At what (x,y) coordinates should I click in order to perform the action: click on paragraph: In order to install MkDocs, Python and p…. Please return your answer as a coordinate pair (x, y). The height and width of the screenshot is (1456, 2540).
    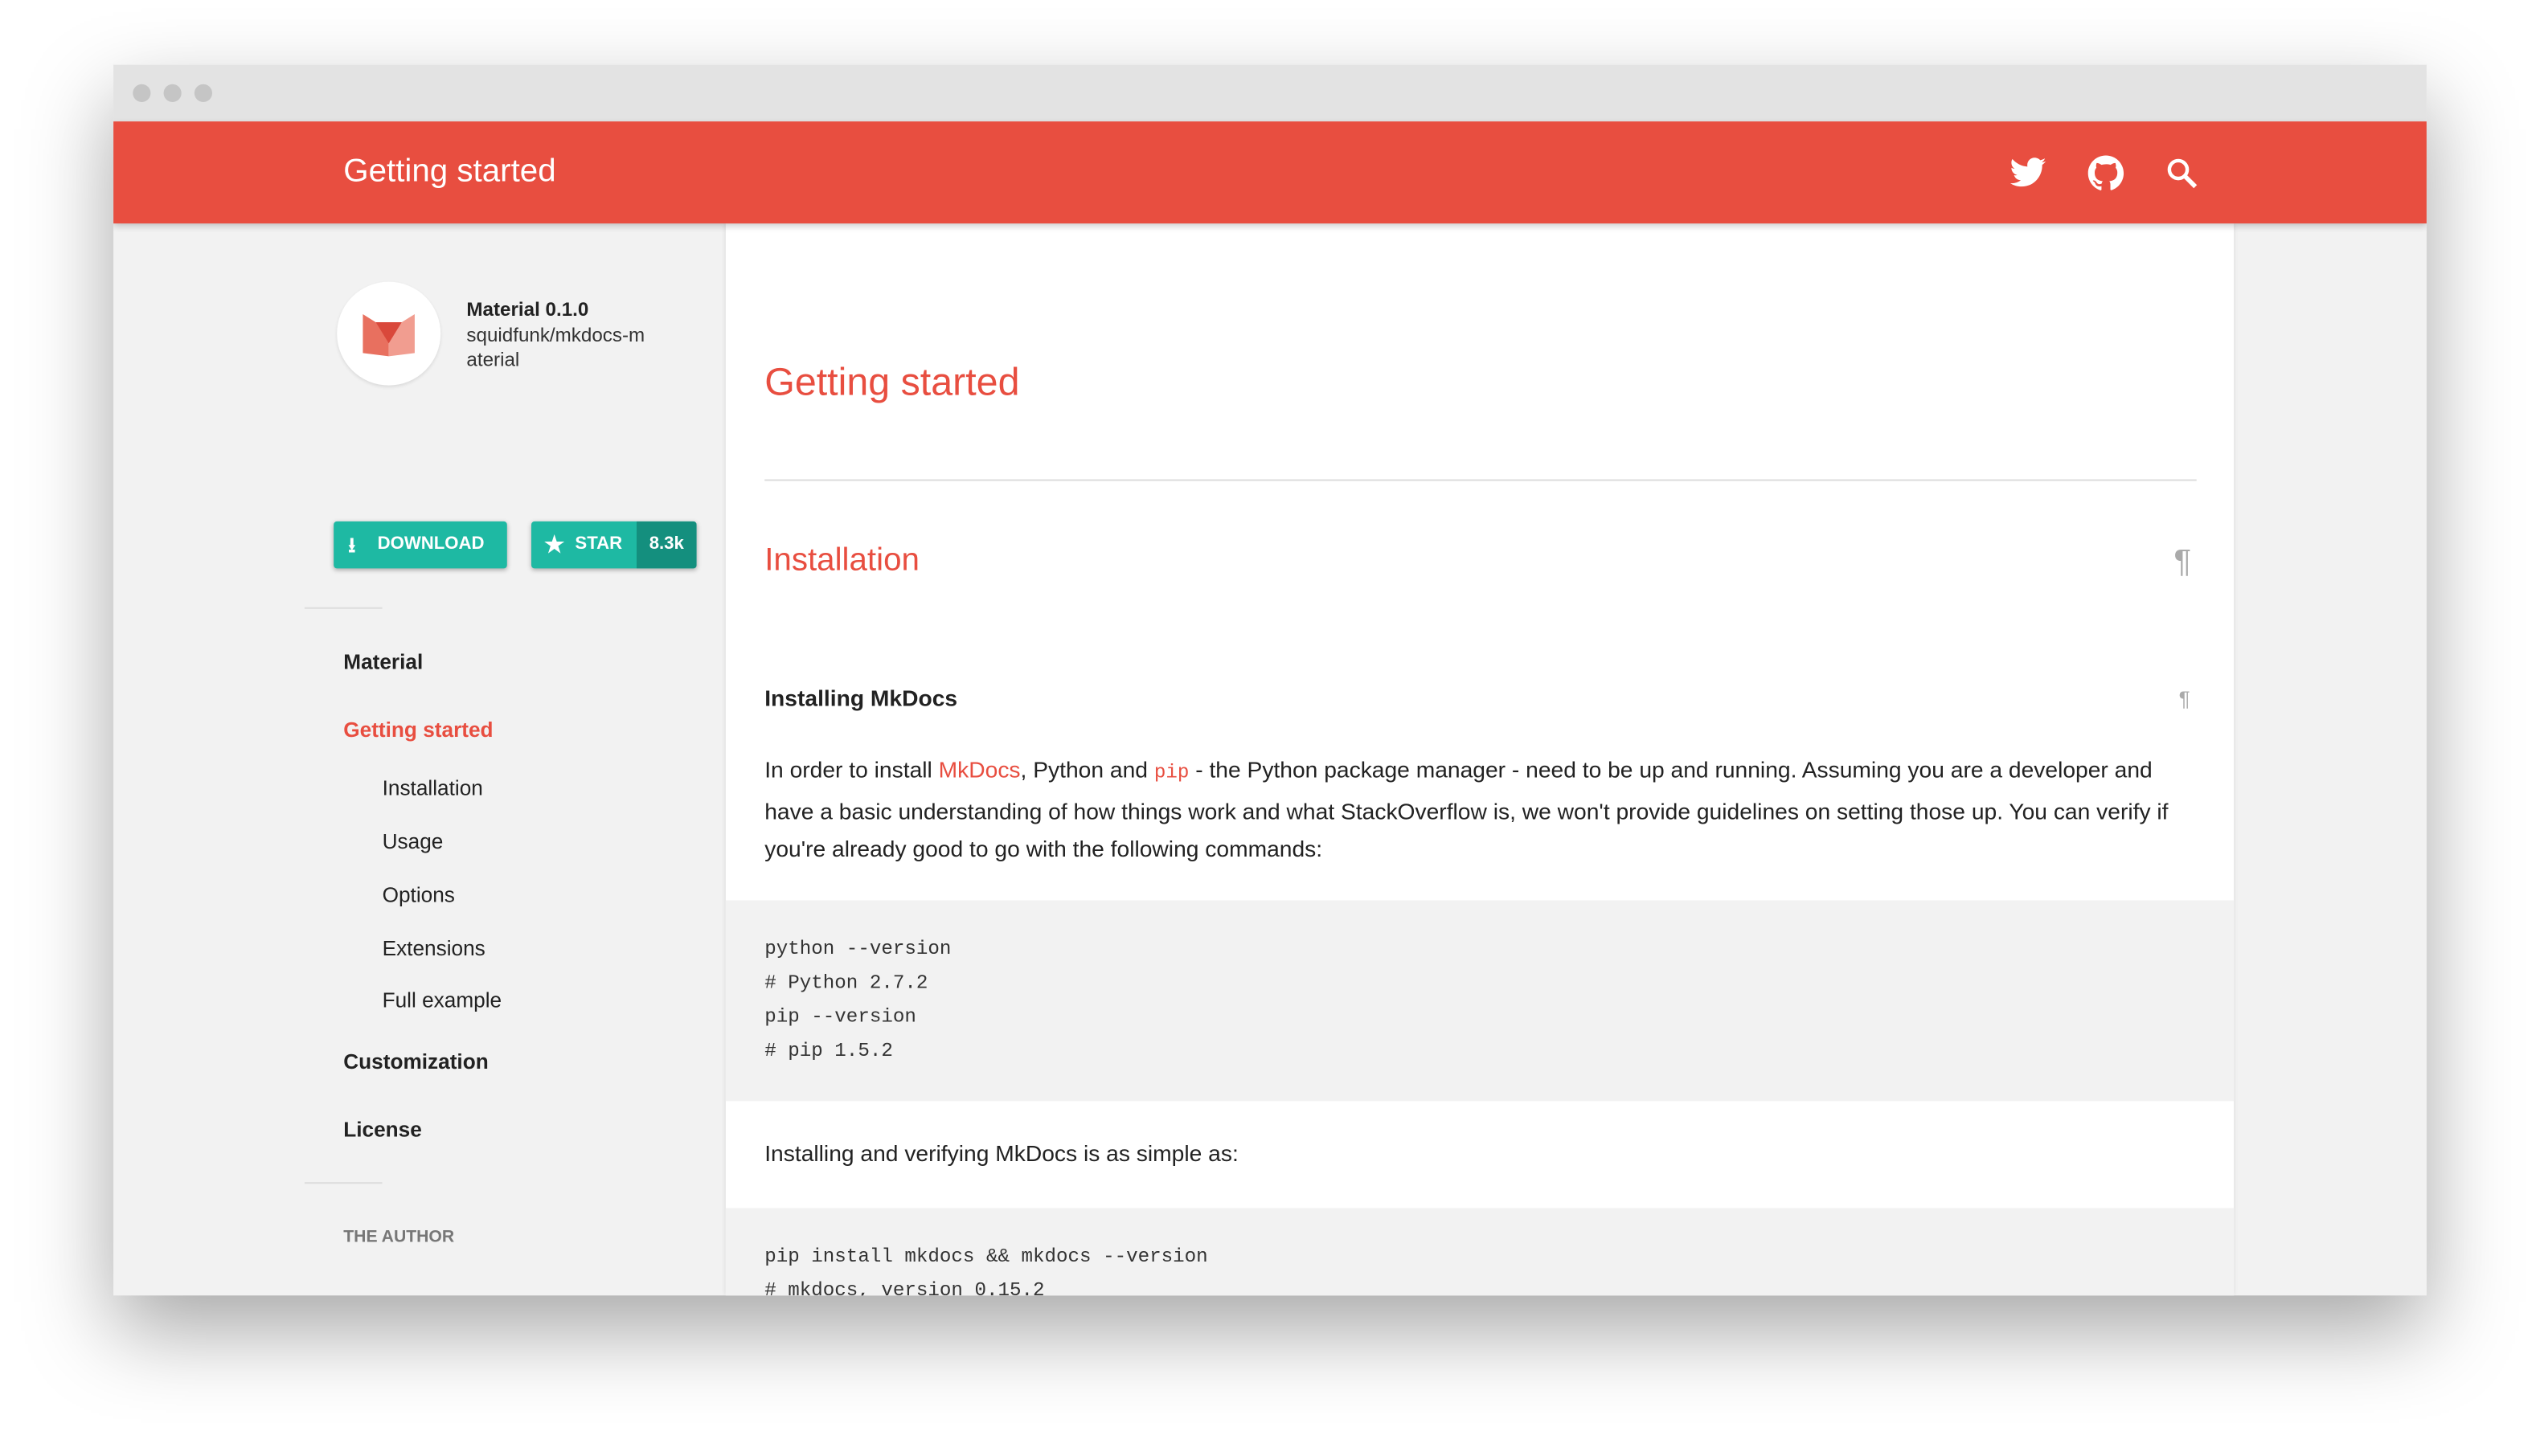
    Looking at the image, I should click on (1480, 810).